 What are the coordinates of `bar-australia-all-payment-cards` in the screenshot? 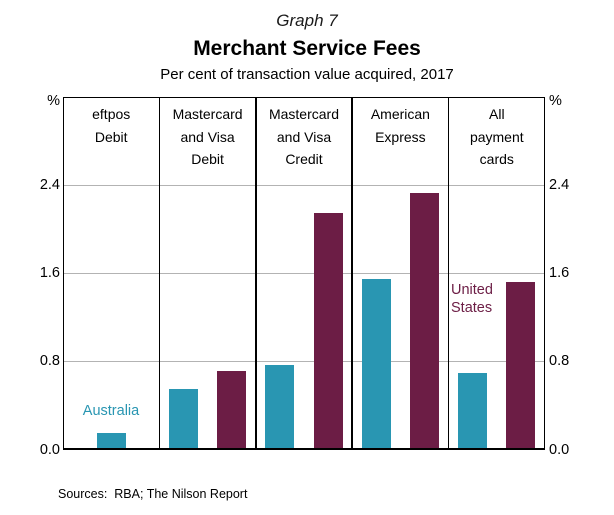 It's located at (473, 411).